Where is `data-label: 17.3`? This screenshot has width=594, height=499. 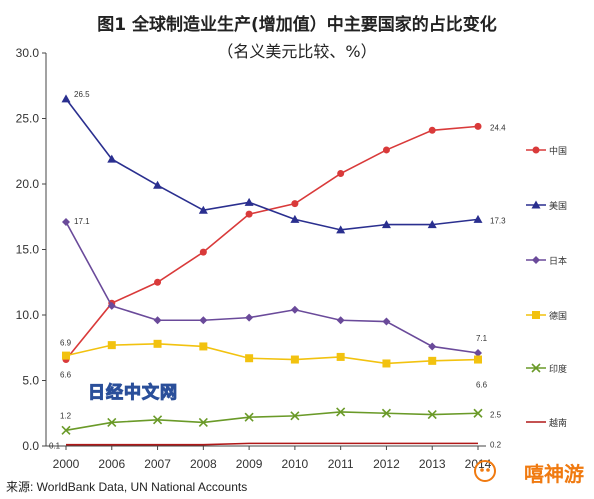 data-label: 17.3 is located at coordinates (498, 220).